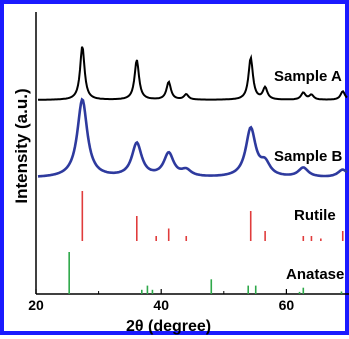 The height and width of the screenshot is (339, 349). I want to click on x-tick-label: 60, so click(287, 305).